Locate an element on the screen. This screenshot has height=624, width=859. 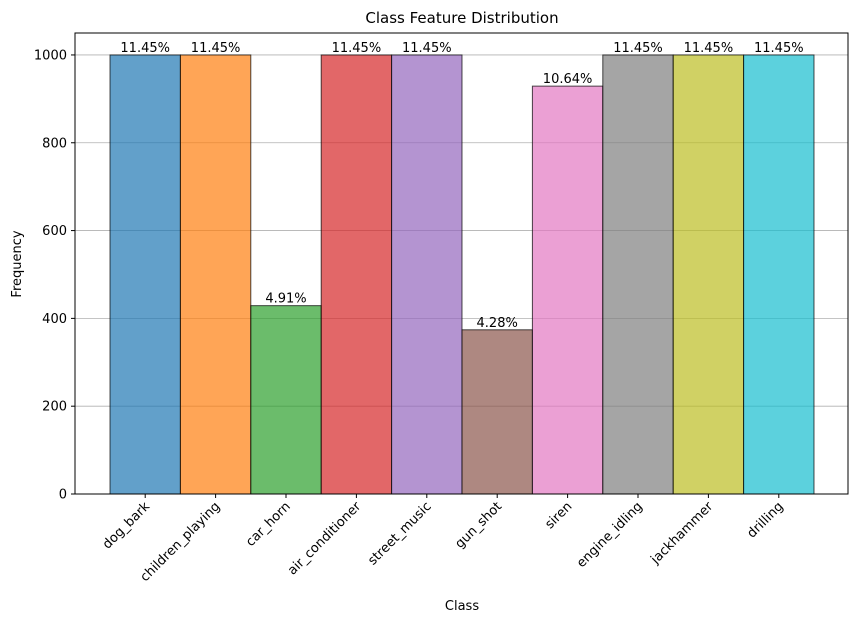
data-label: 4.28% is located at coordinates (497, 323).